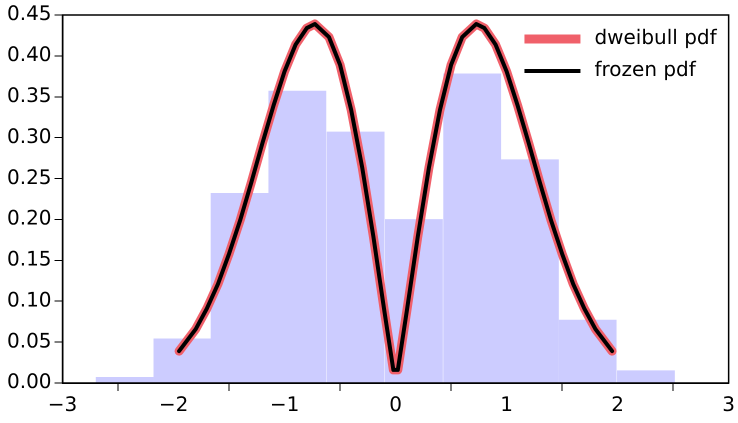  Describe the element at coordinates (29, 136) in the screenshot. I see `y-tick-label: 0.30` at that location.